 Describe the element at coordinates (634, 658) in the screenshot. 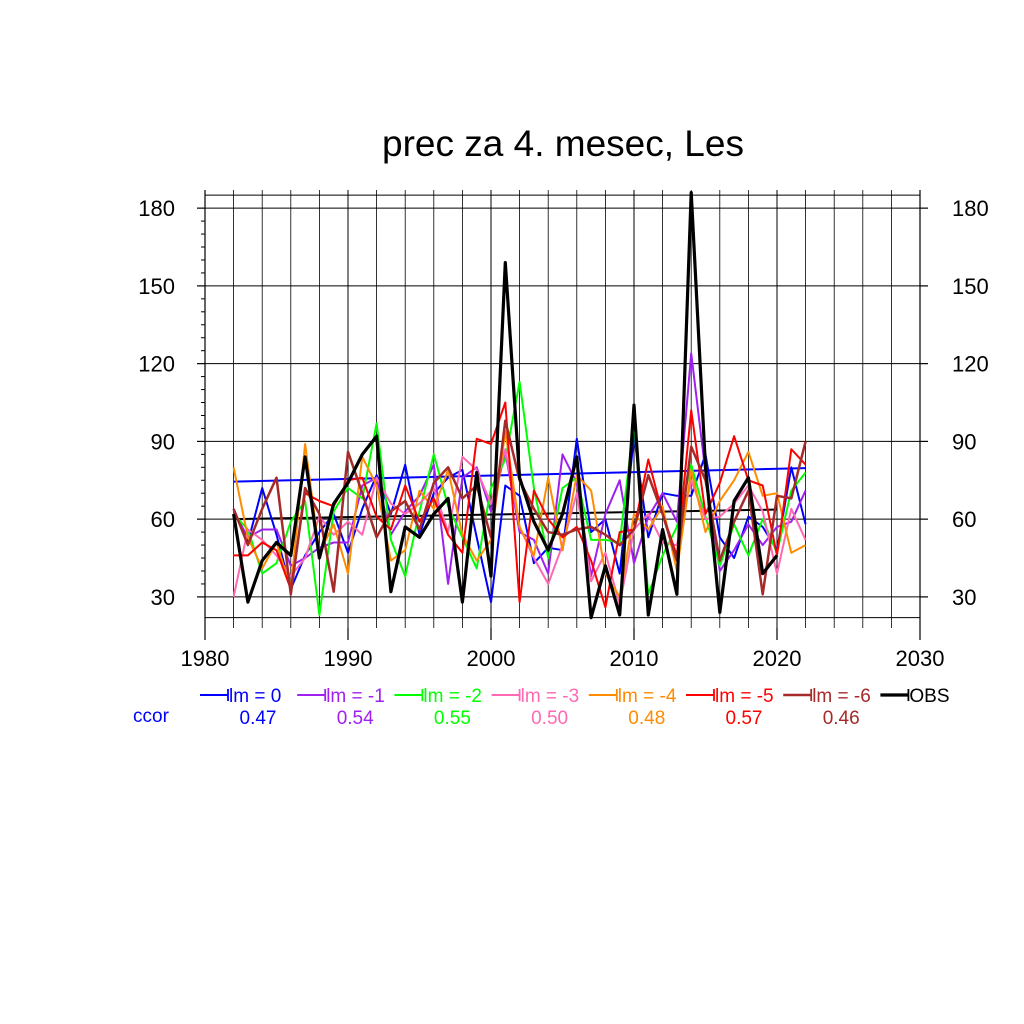

I see `x-tick-label: 2010` at that location.